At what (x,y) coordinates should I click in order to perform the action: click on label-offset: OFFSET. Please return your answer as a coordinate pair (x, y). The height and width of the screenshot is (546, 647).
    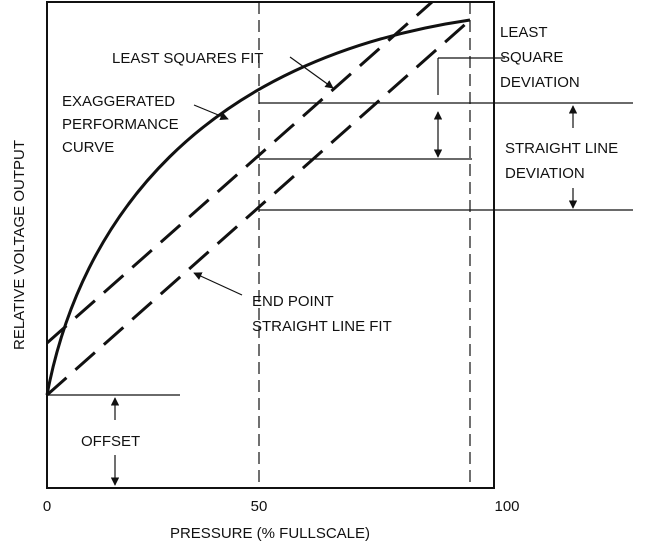
    Looking at the image, I should click on (110, 441).